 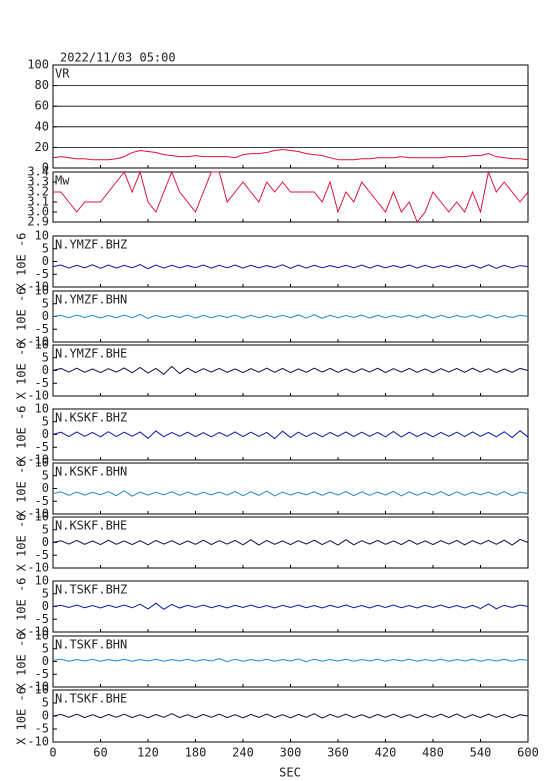 What do you see at coordinates (91, 526) in the screenshot?
I see `panel-label: N.KSKF.BHE` at bounding box center [91, 526].